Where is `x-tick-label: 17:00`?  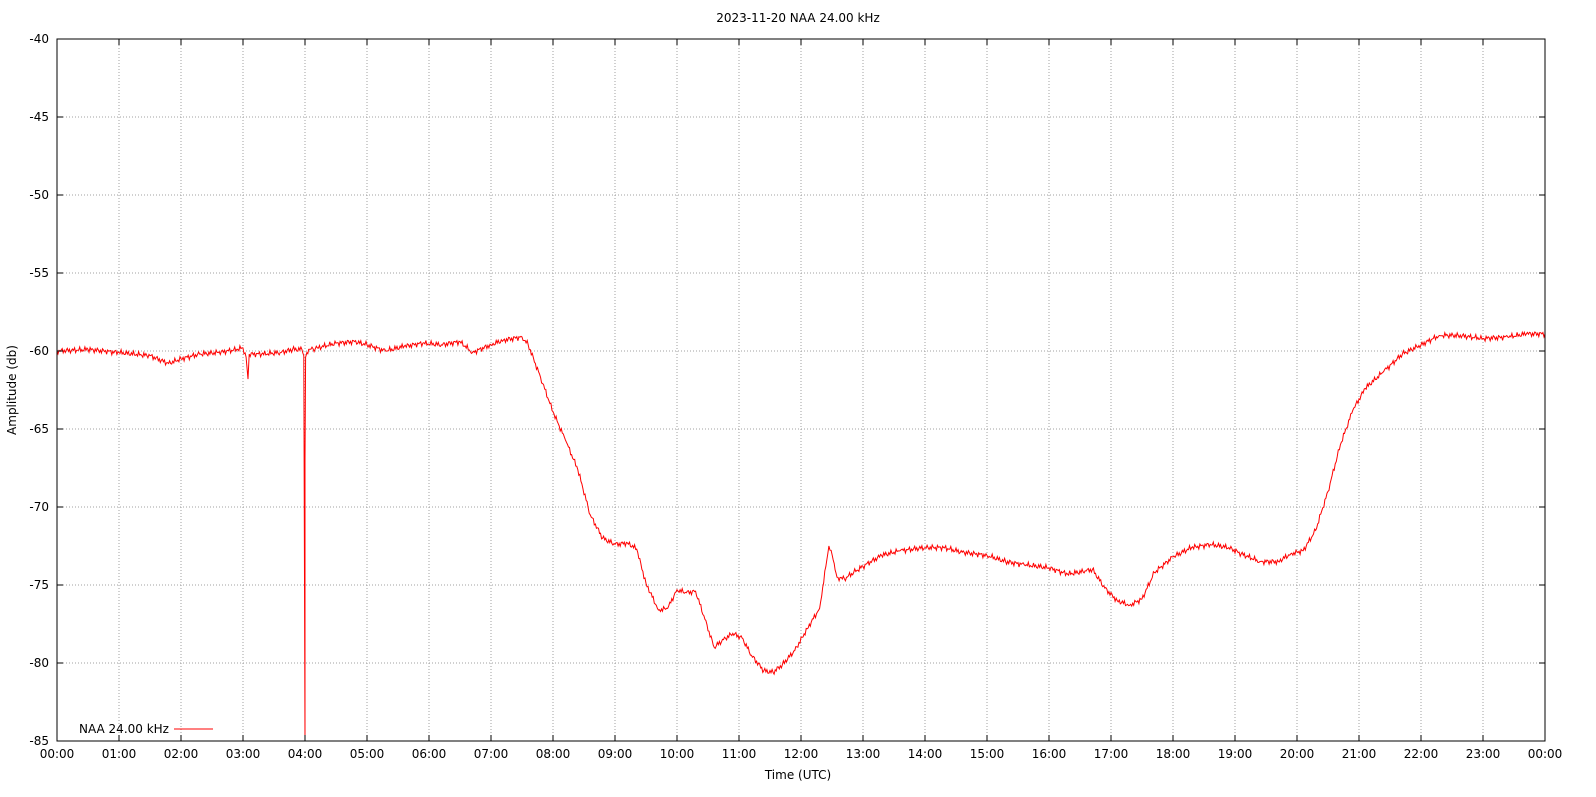 x-tick-label: 17:00 is located at coordinates (1111, 754).